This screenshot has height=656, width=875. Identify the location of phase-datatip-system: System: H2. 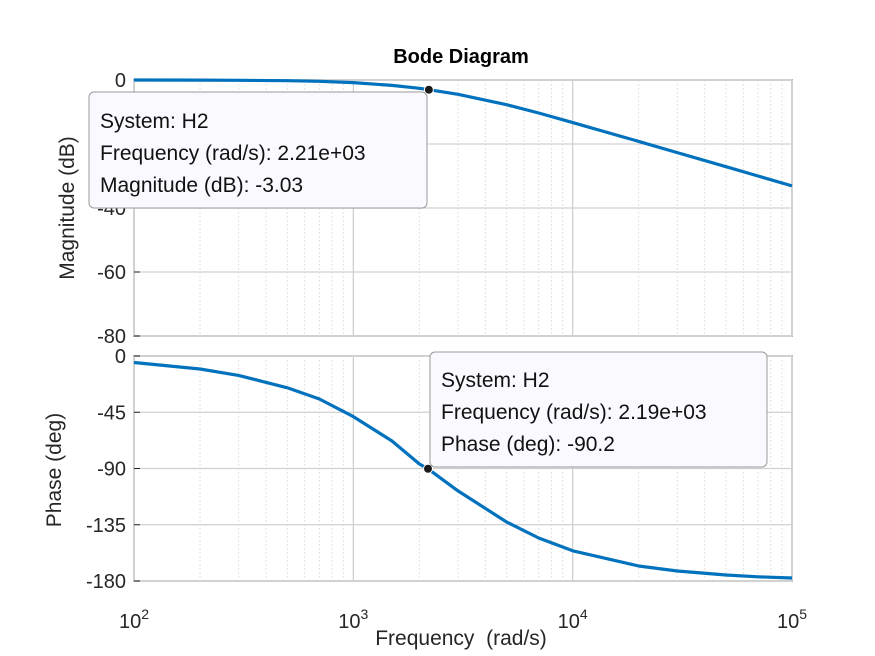
(495, 380).